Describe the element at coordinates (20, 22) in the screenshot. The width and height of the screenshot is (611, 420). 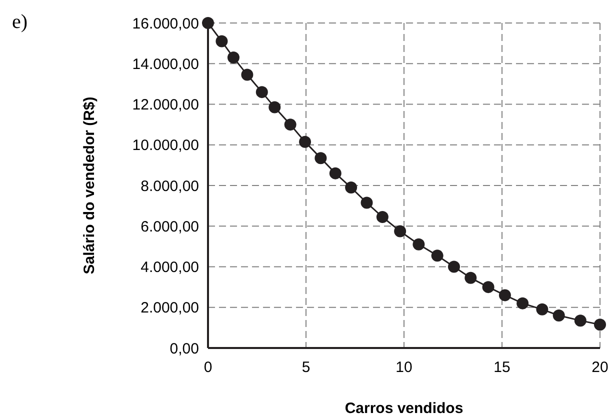
I see `text: e)` at that location.